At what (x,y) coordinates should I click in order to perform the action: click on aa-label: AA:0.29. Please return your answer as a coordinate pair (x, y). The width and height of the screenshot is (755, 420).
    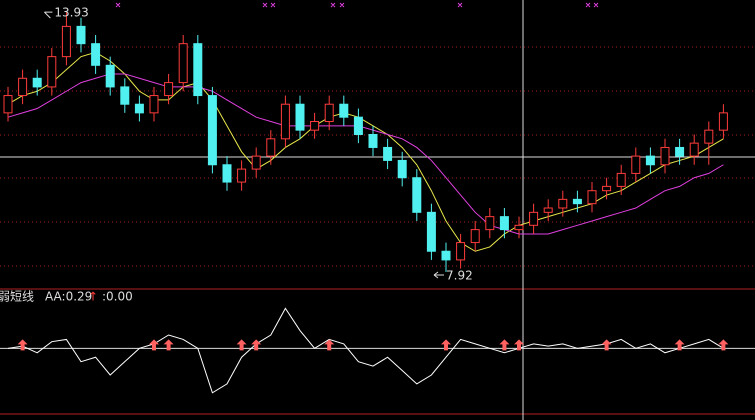
    Looking at the image, I should click on (68, 297).